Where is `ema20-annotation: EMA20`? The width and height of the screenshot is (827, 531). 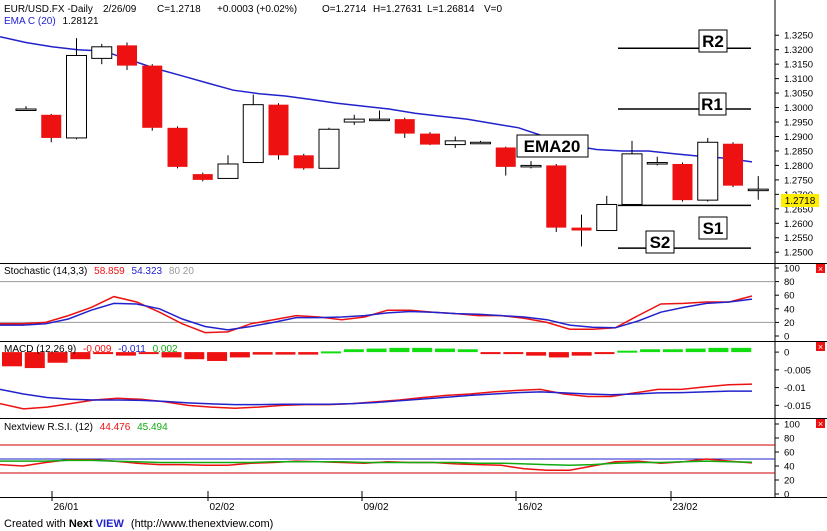 ema20-annotation: EMA20 is located at coordinates (552, 146).